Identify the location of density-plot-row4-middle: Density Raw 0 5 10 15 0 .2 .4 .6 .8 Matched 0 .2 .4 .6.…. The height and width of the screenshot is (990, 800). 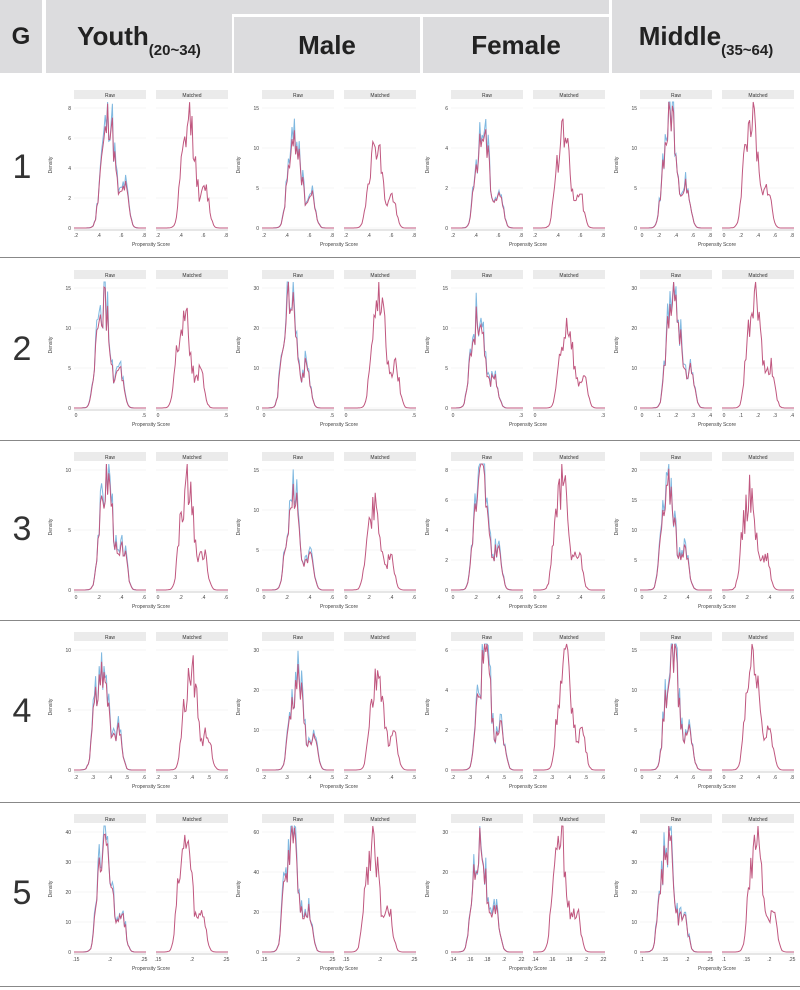
(704, 711).